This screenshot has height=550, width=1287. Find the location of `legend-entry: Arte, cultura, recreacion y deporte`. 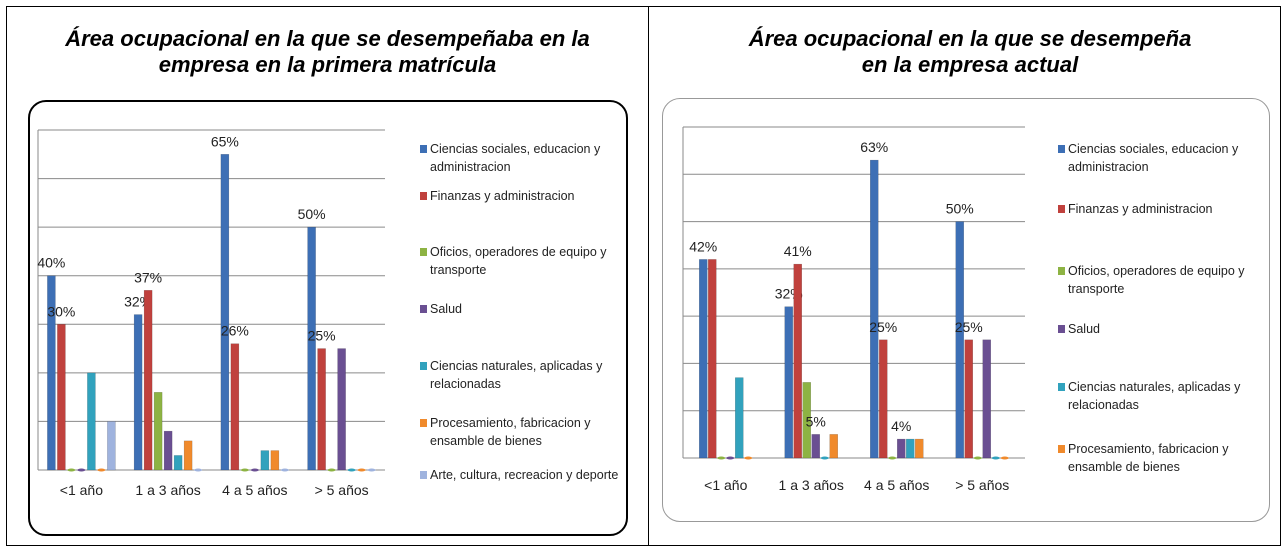

legend-entry: Arte, cultura, recreacion y deporte is located at coordinates (520, 475).